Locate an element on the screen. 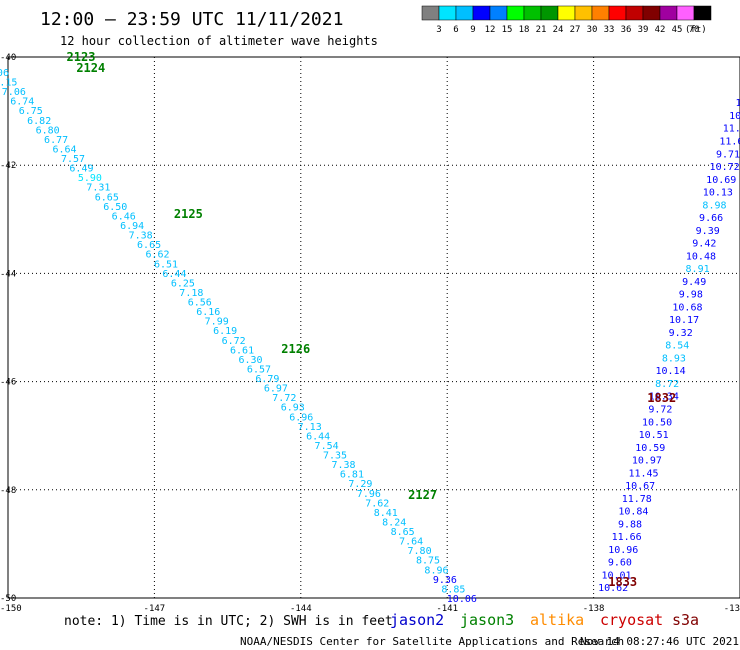 This screenshot has height=650, width=740. y-tick-label: -44 is located at coordinates (8, 274).